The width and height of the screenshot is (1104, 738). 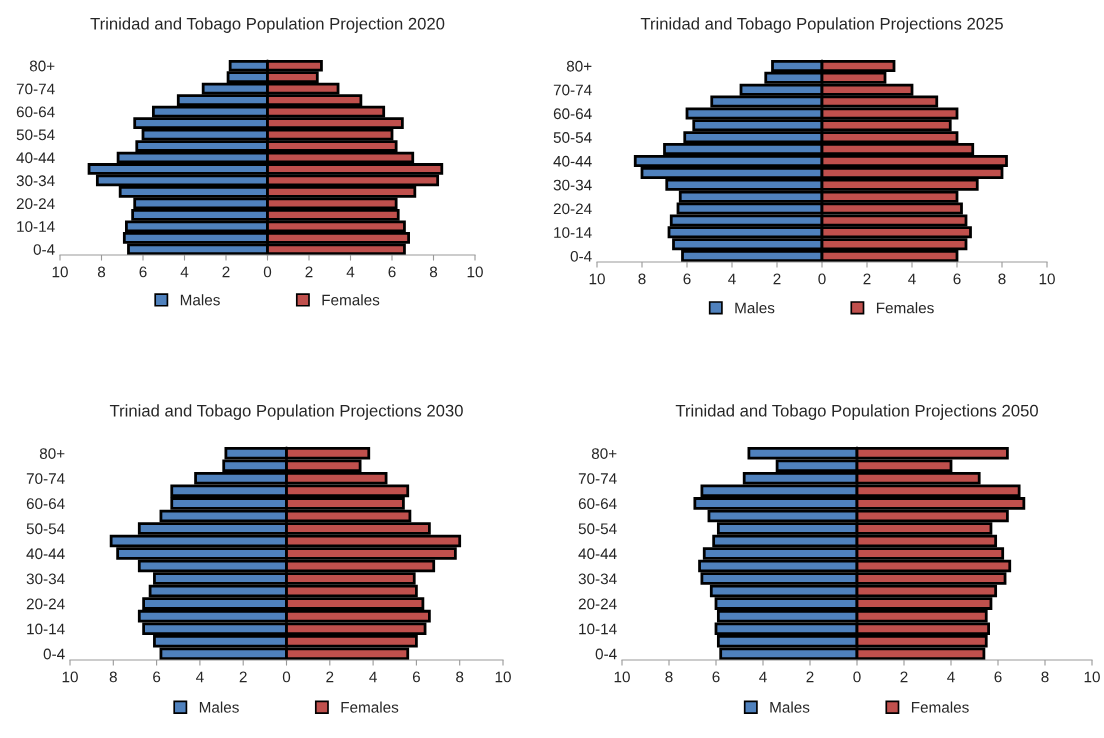 What do you see at coordinates (856, 412) in the screenshot?
I see `chart-title: Trinidad and Tobago Population Projections 2050` at bounding box center [856, 412].